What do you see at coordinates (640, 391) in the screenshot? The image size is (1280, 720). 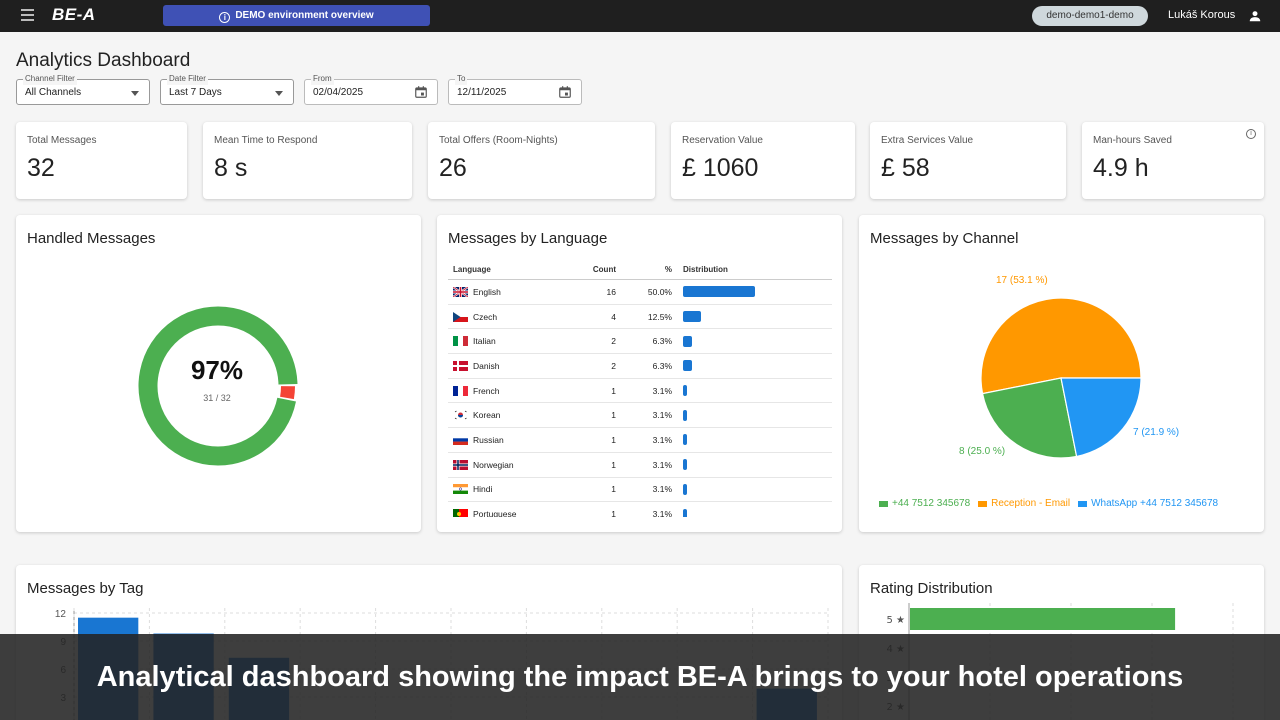 I see `table-row: French 1 3.1%` at bounding box center [640, 391].